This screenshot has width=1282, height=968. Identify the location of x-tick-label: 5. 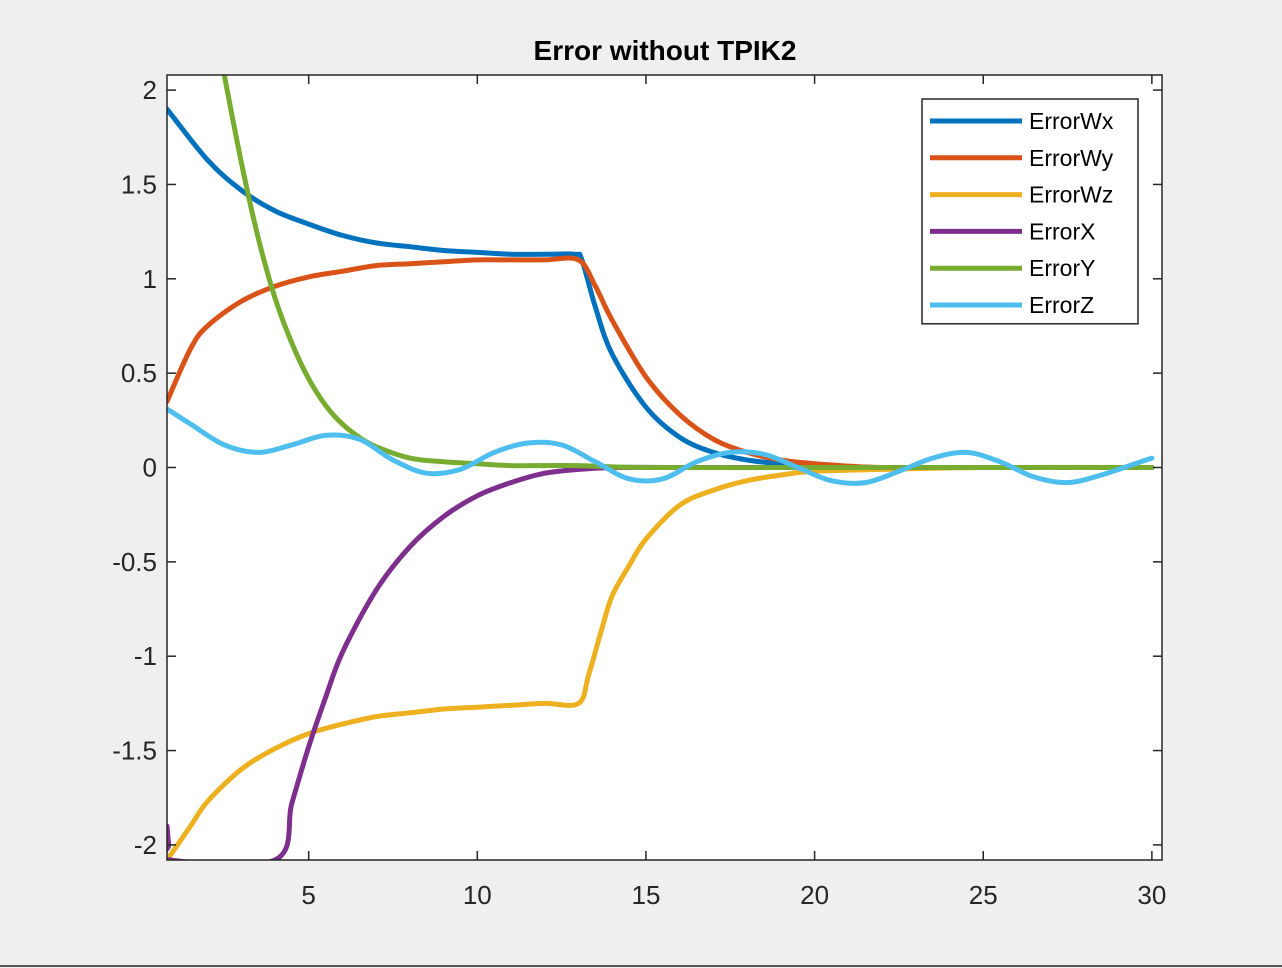
(308, 895).